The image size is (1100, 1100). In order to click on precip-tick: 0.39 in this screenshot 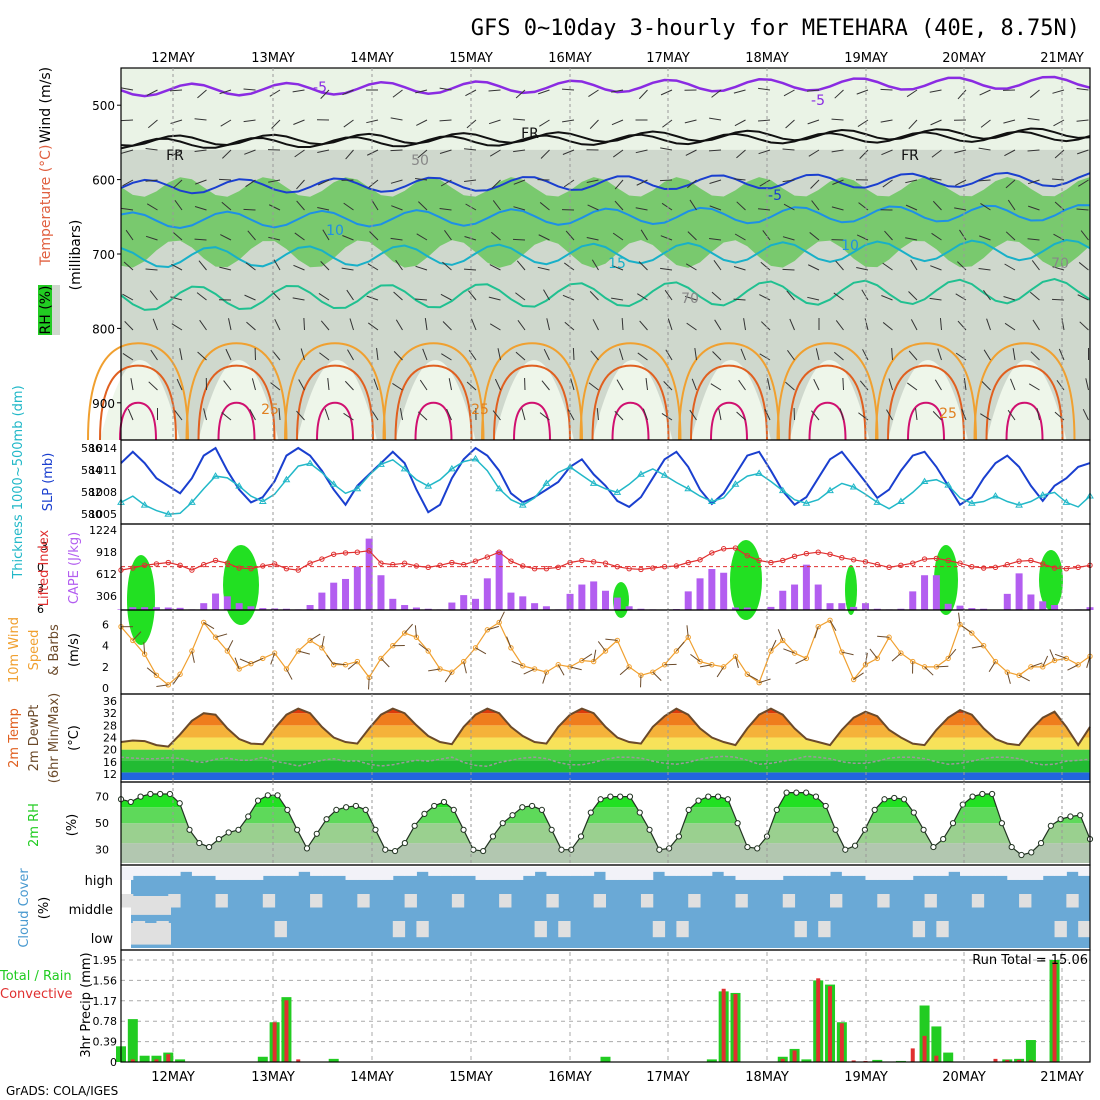, I will do `click(105, 1042)`.